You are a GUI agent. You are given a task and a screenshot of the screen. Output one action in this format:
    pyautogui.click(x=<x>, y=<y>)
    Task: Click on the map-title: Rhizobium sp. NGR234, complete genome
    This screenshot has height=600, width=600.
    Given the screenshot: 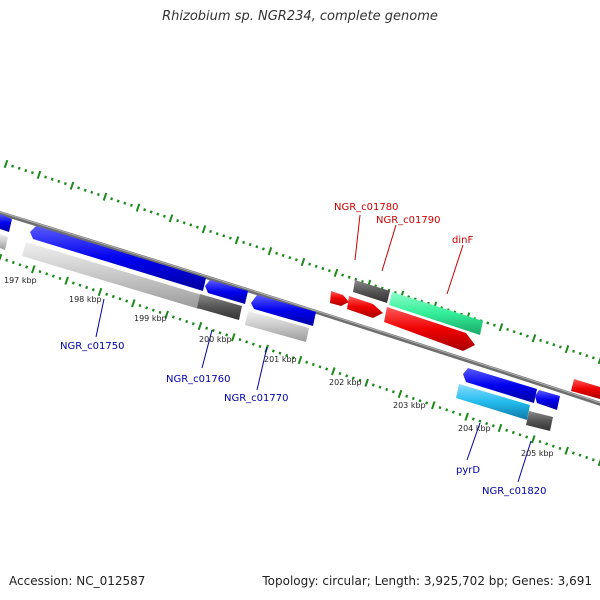 What is the action you would take?
    pyautogui.click(x=300, y=16)
    